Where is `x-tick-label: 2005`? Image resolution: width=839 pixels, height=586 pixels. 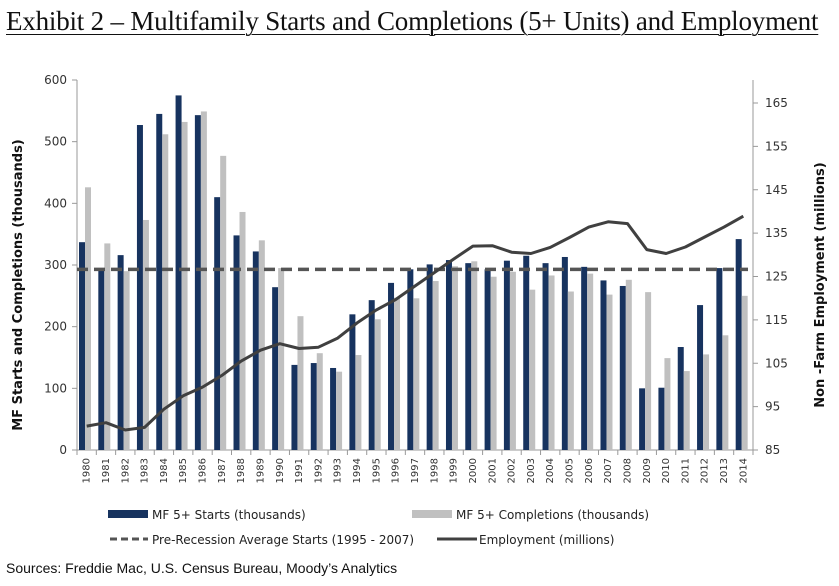 x-tick-label: 2005 is located at coordinates (570, 470).